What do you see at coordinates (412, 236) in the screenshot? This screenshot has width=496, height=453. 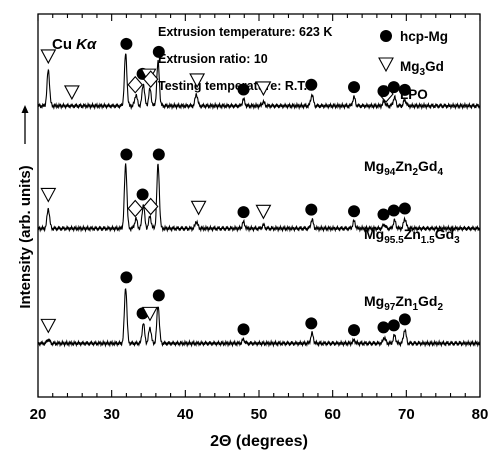 I see `series-label-2: Mg95.5Zn1.5Gd3` at bounding box center [412, 236].